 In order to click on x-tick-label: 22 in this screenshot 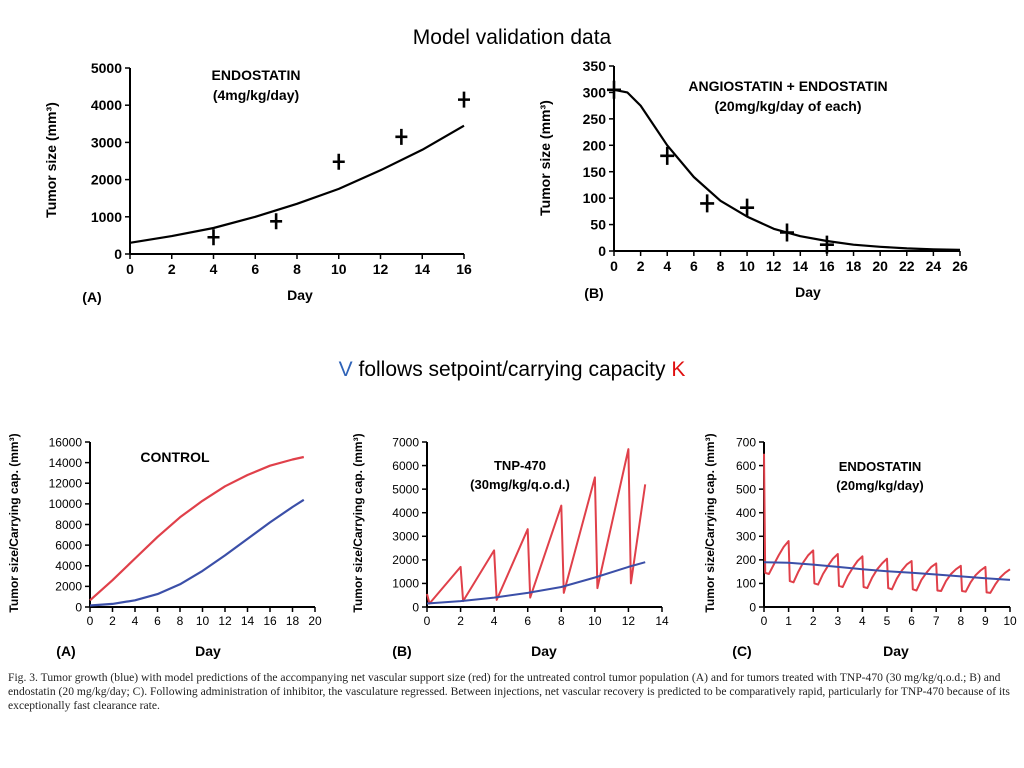, I will do `click(907, 266)`.